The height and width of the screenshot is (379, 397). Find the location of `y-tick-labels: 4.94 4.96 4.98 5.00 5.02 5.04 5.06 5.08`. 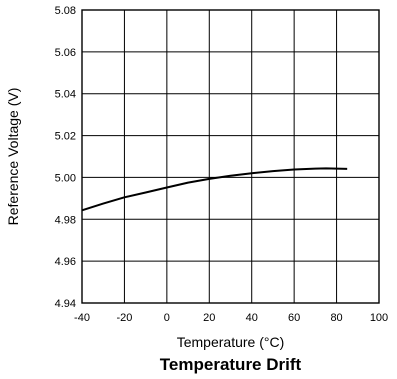

y-tick-labels: 4.94 4.96 4.98 5.00 5.02 5.04 5.06 5.08 is located at coordinates (65, 157).